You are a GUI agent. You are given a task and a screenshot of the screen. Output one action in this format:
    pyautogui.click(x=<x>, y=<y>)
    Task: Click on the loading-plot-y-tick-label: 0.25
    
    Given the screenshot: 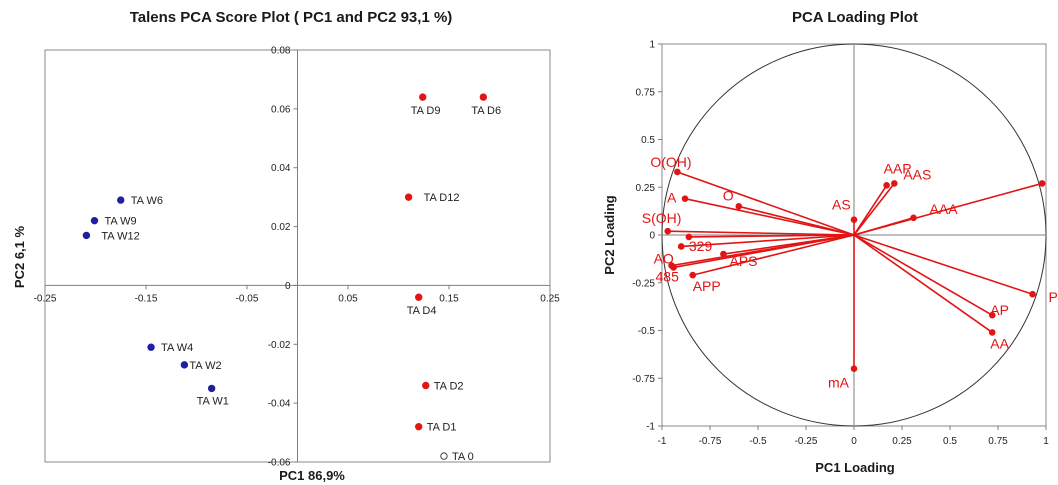 What is the action you would take?
    pyautogui.click(x=646, y=188)
    